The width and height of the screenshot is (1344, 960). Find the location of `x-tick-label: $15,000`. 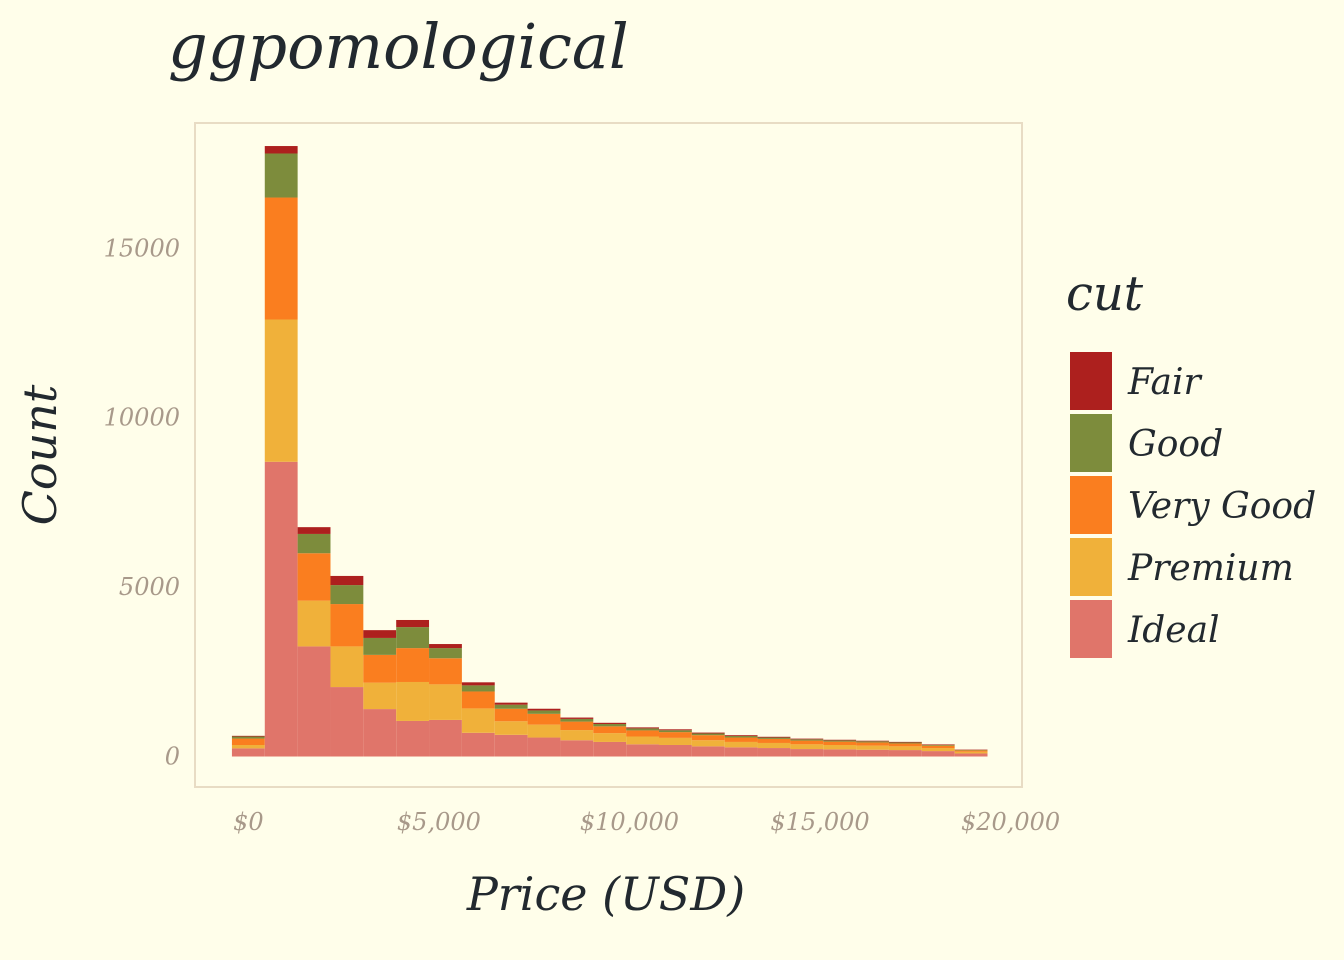

x-tick-label: $15,000 is located at coordinates (819, 822).